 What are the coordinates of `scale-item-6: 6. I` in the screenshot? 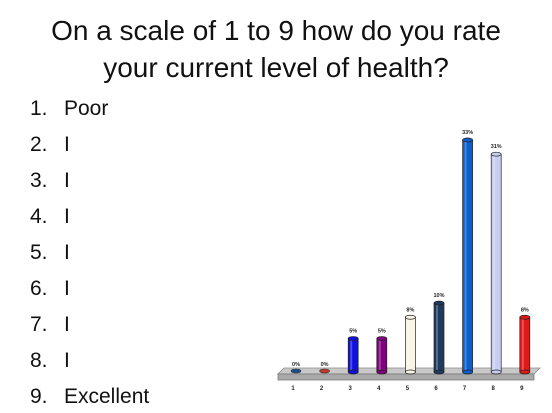 It's located at (50, 289).